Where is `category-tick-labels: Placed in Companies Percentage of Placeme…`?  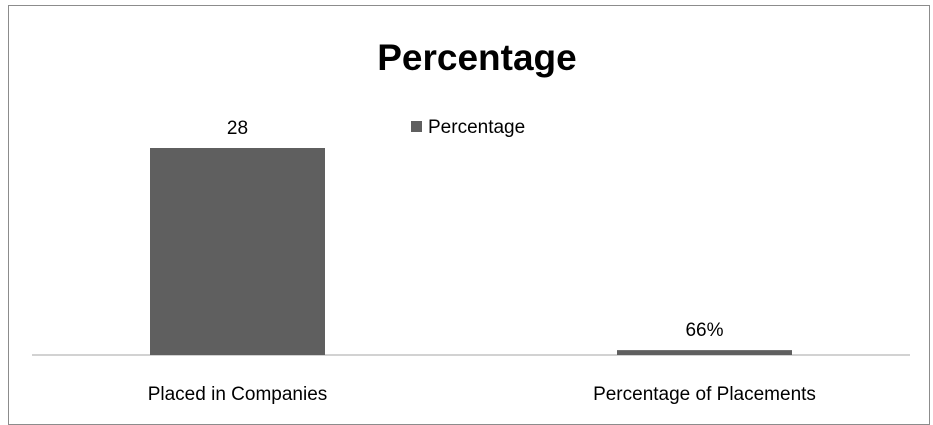
category-tick-labels: Placed in Companies Percentage of Placeme… is located at coordinates (482, 394).